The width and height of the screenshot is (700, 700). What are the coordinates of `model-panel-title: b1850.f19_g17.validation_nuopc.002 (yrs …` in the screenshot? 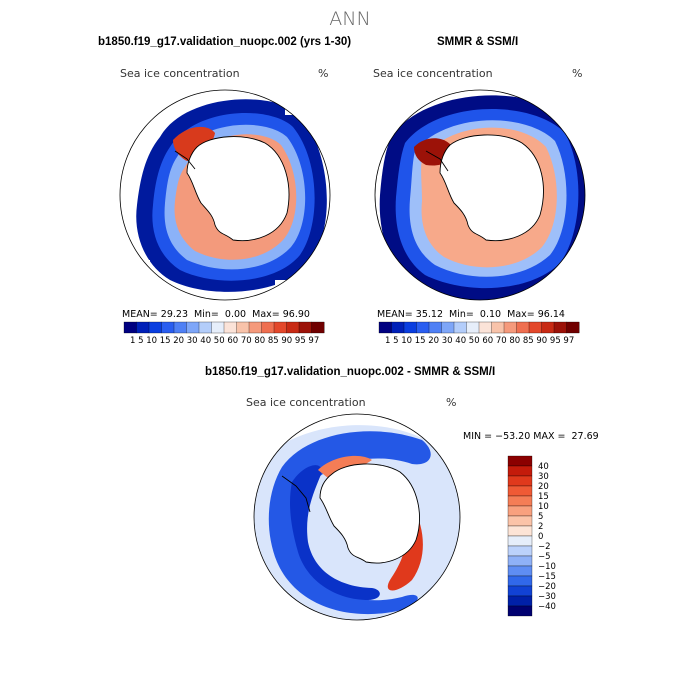 It's located at (225, 42).